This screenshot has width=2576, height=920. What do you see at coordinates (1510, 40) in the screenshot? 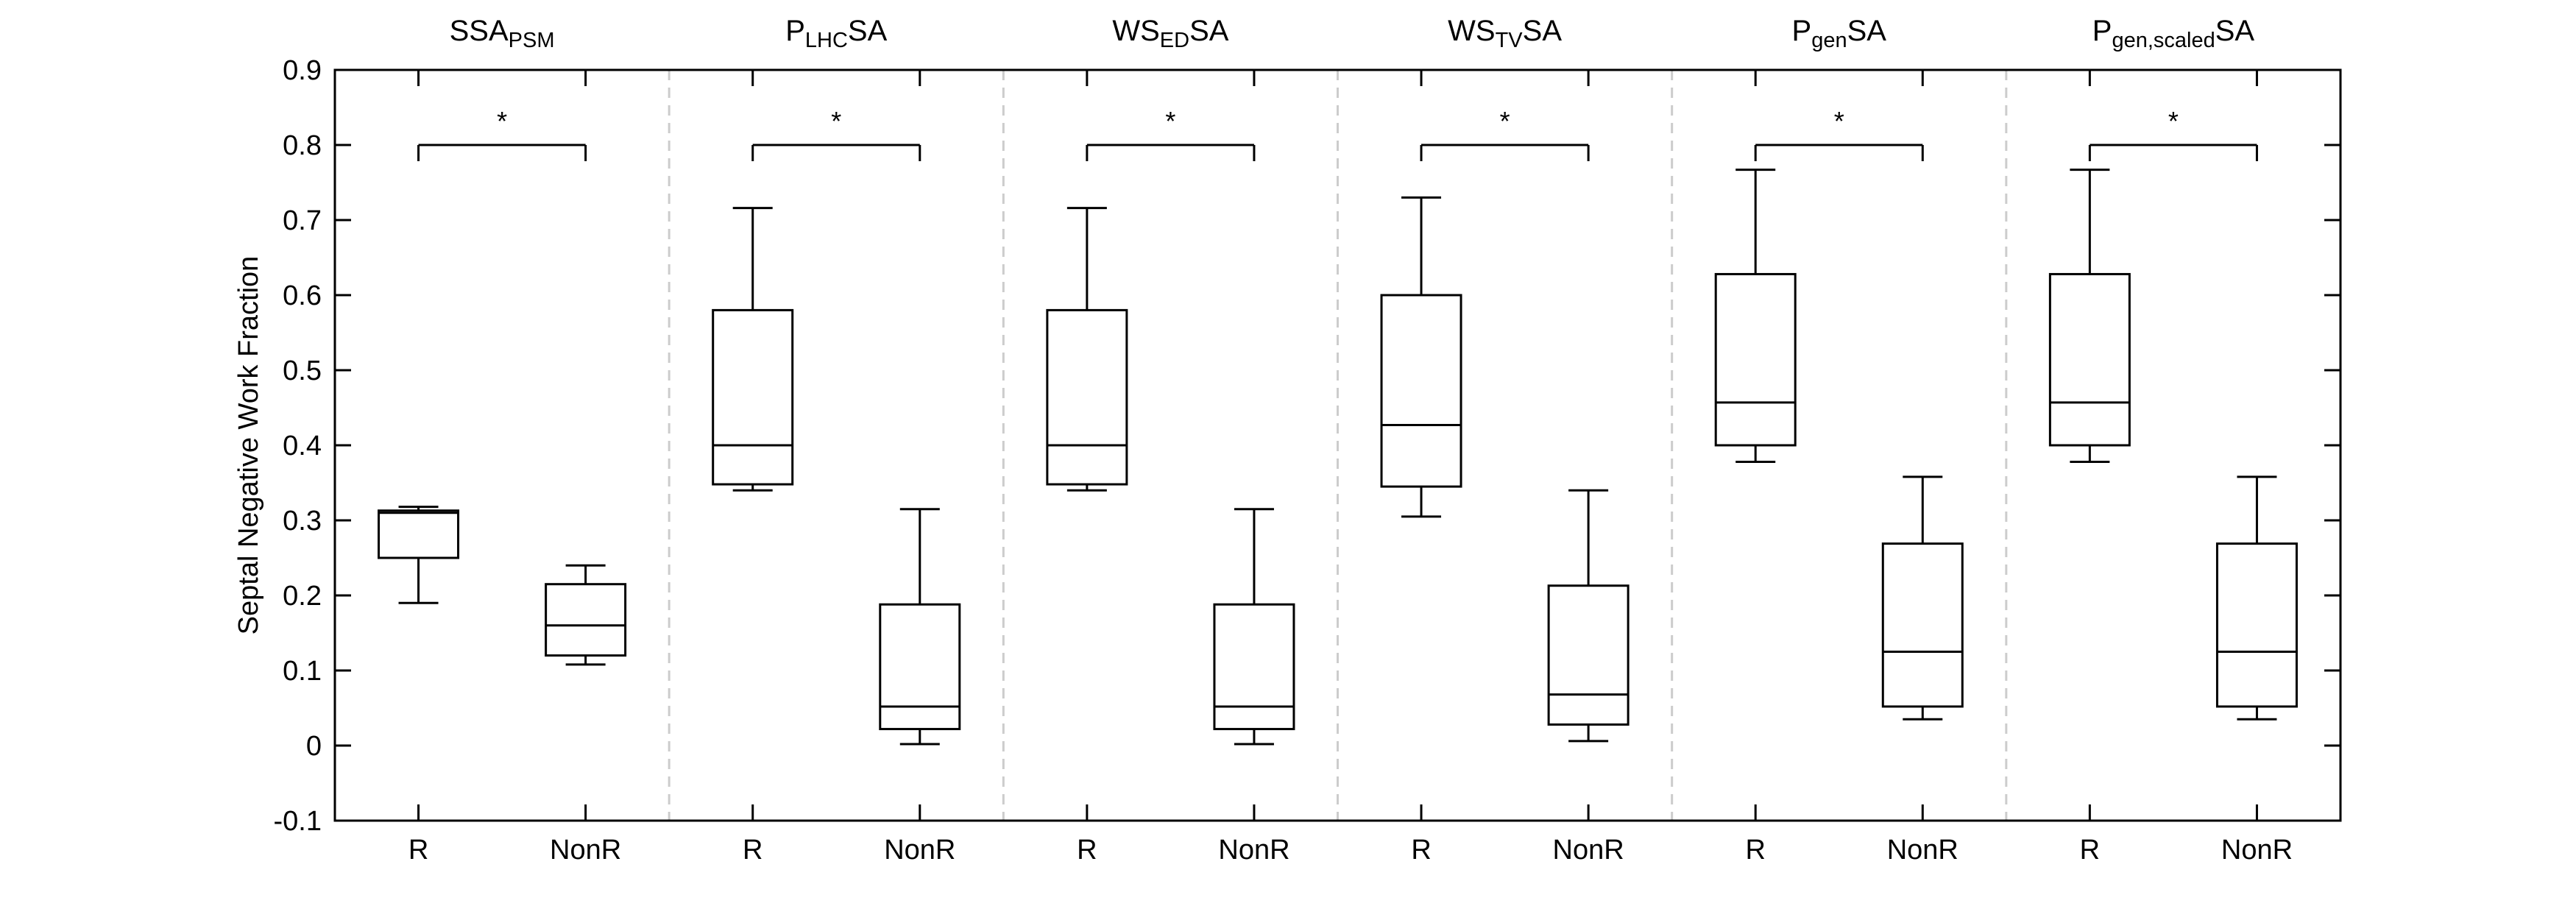
I see `panel-title-subscript: TV` at bounding box center [1510, 40].